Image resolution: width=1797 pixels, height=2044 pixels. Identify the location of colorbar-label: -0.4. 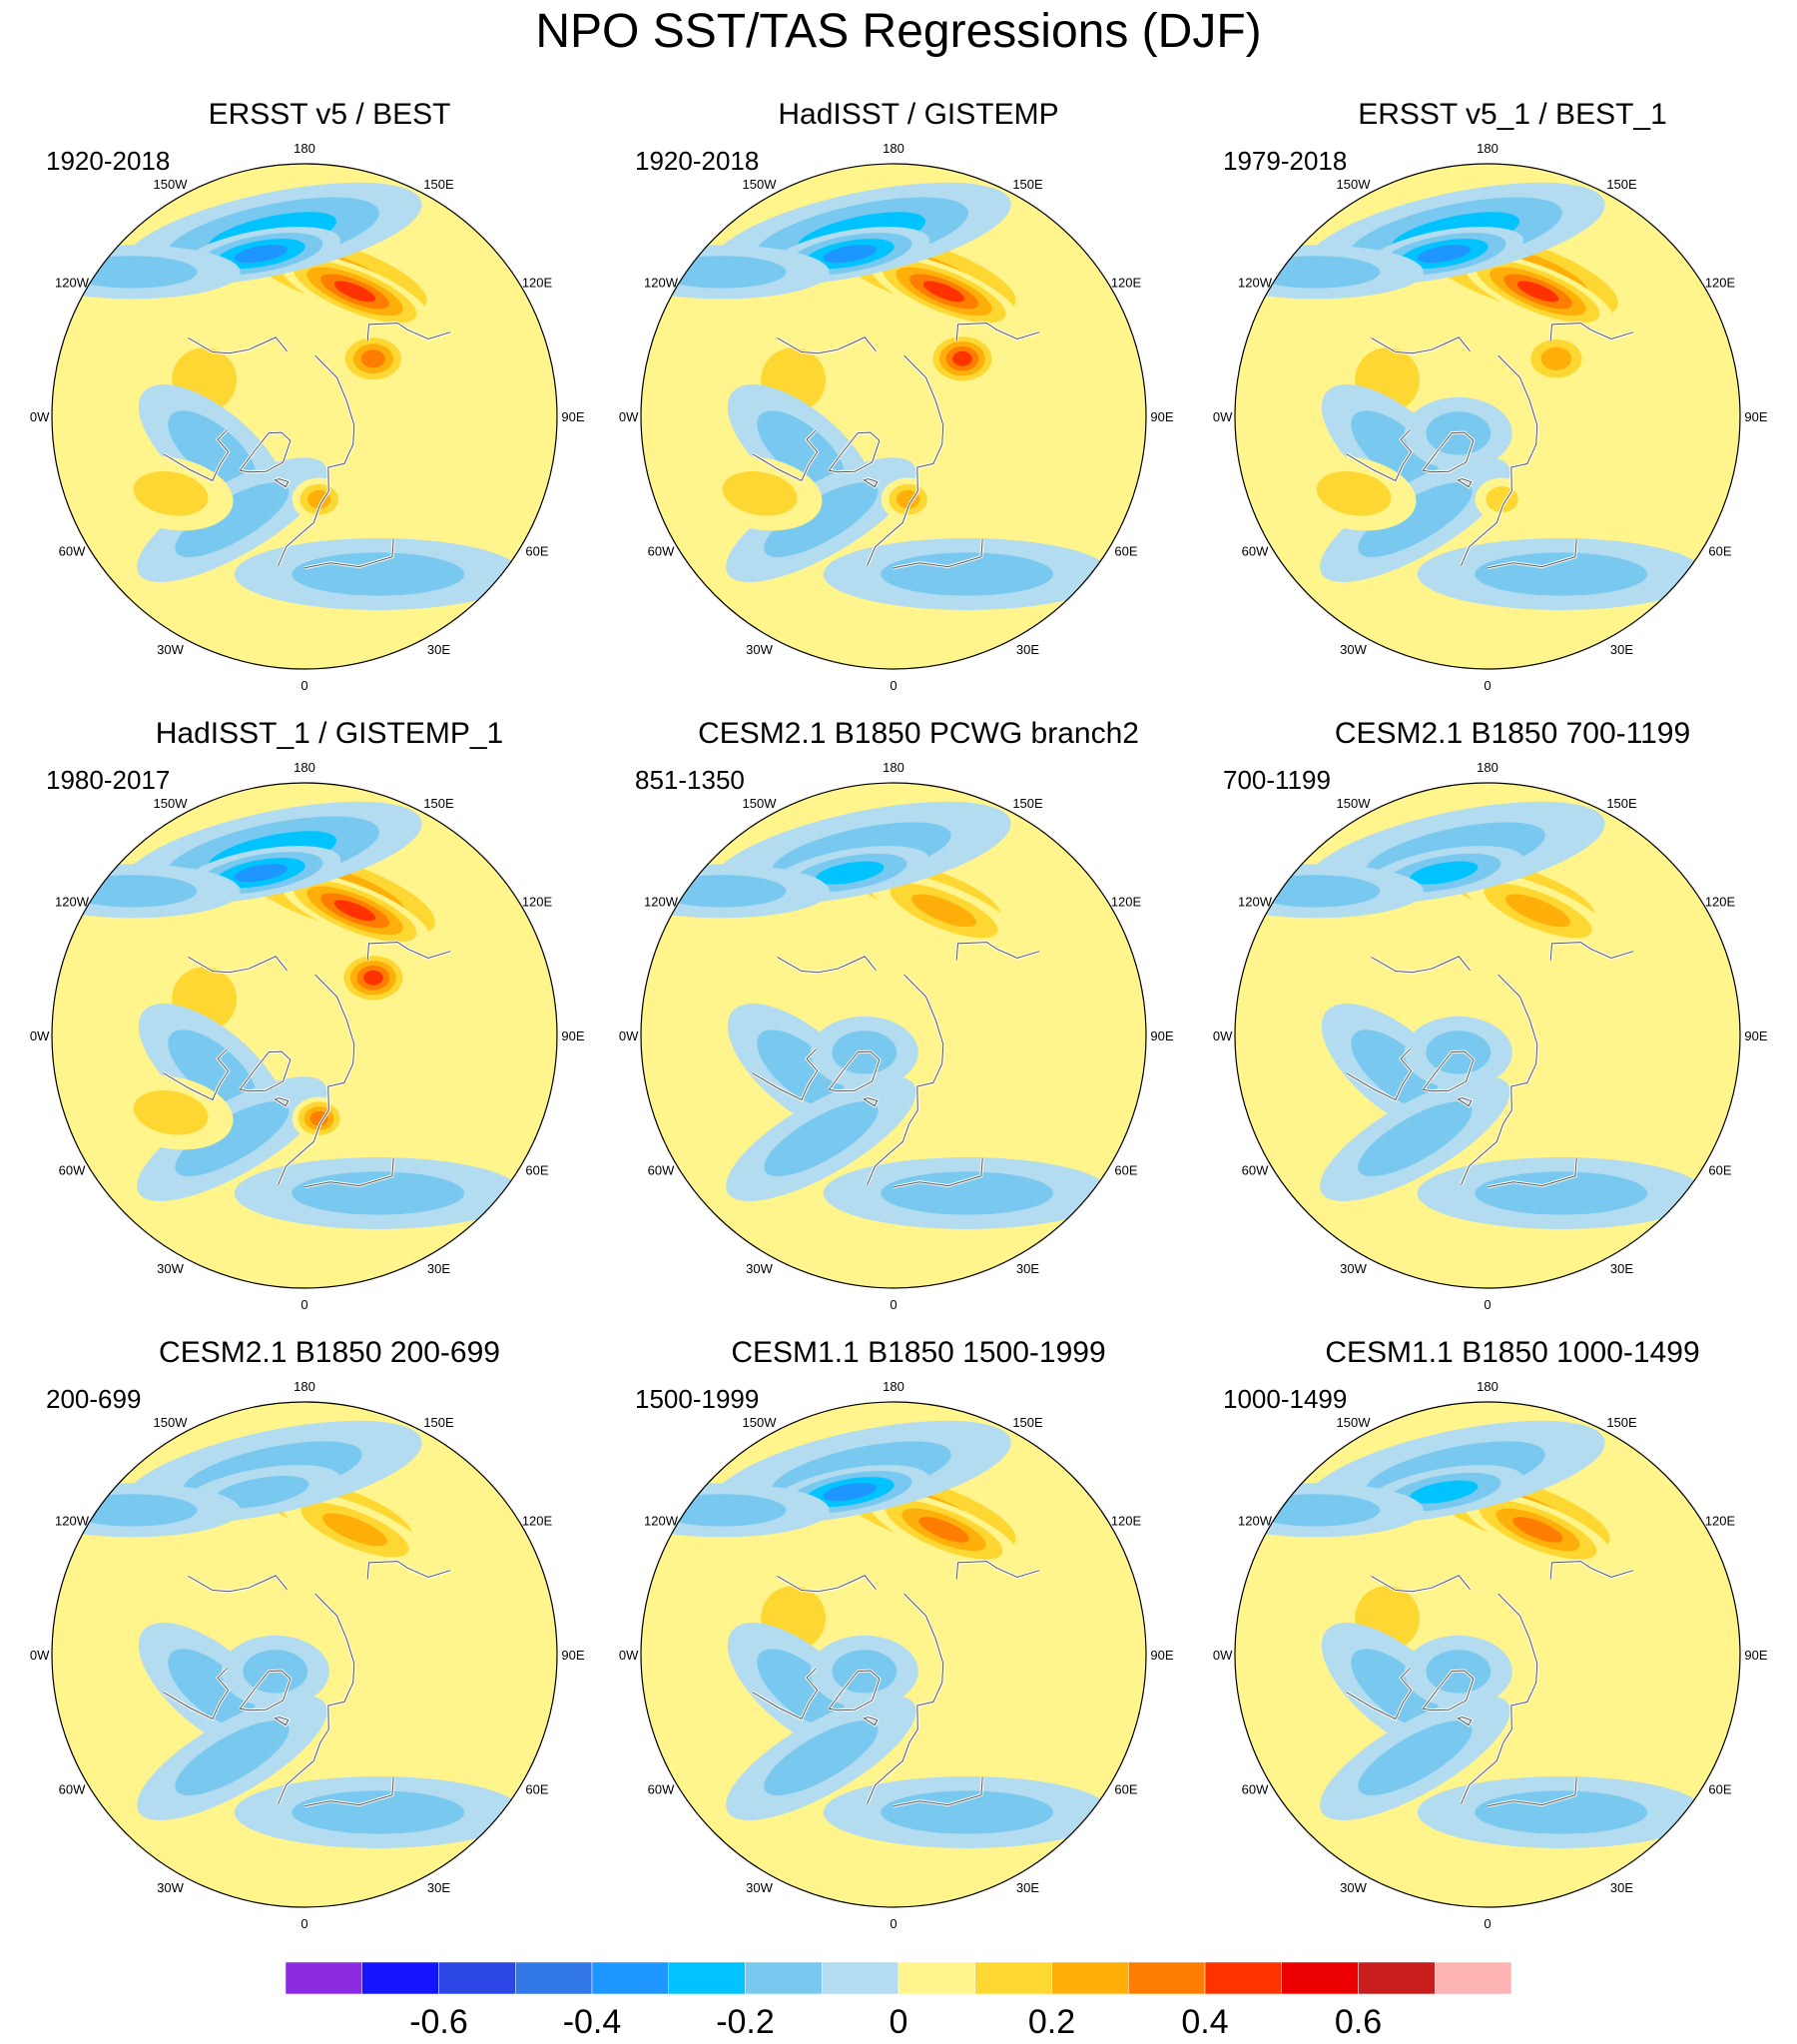
(592, 2022).